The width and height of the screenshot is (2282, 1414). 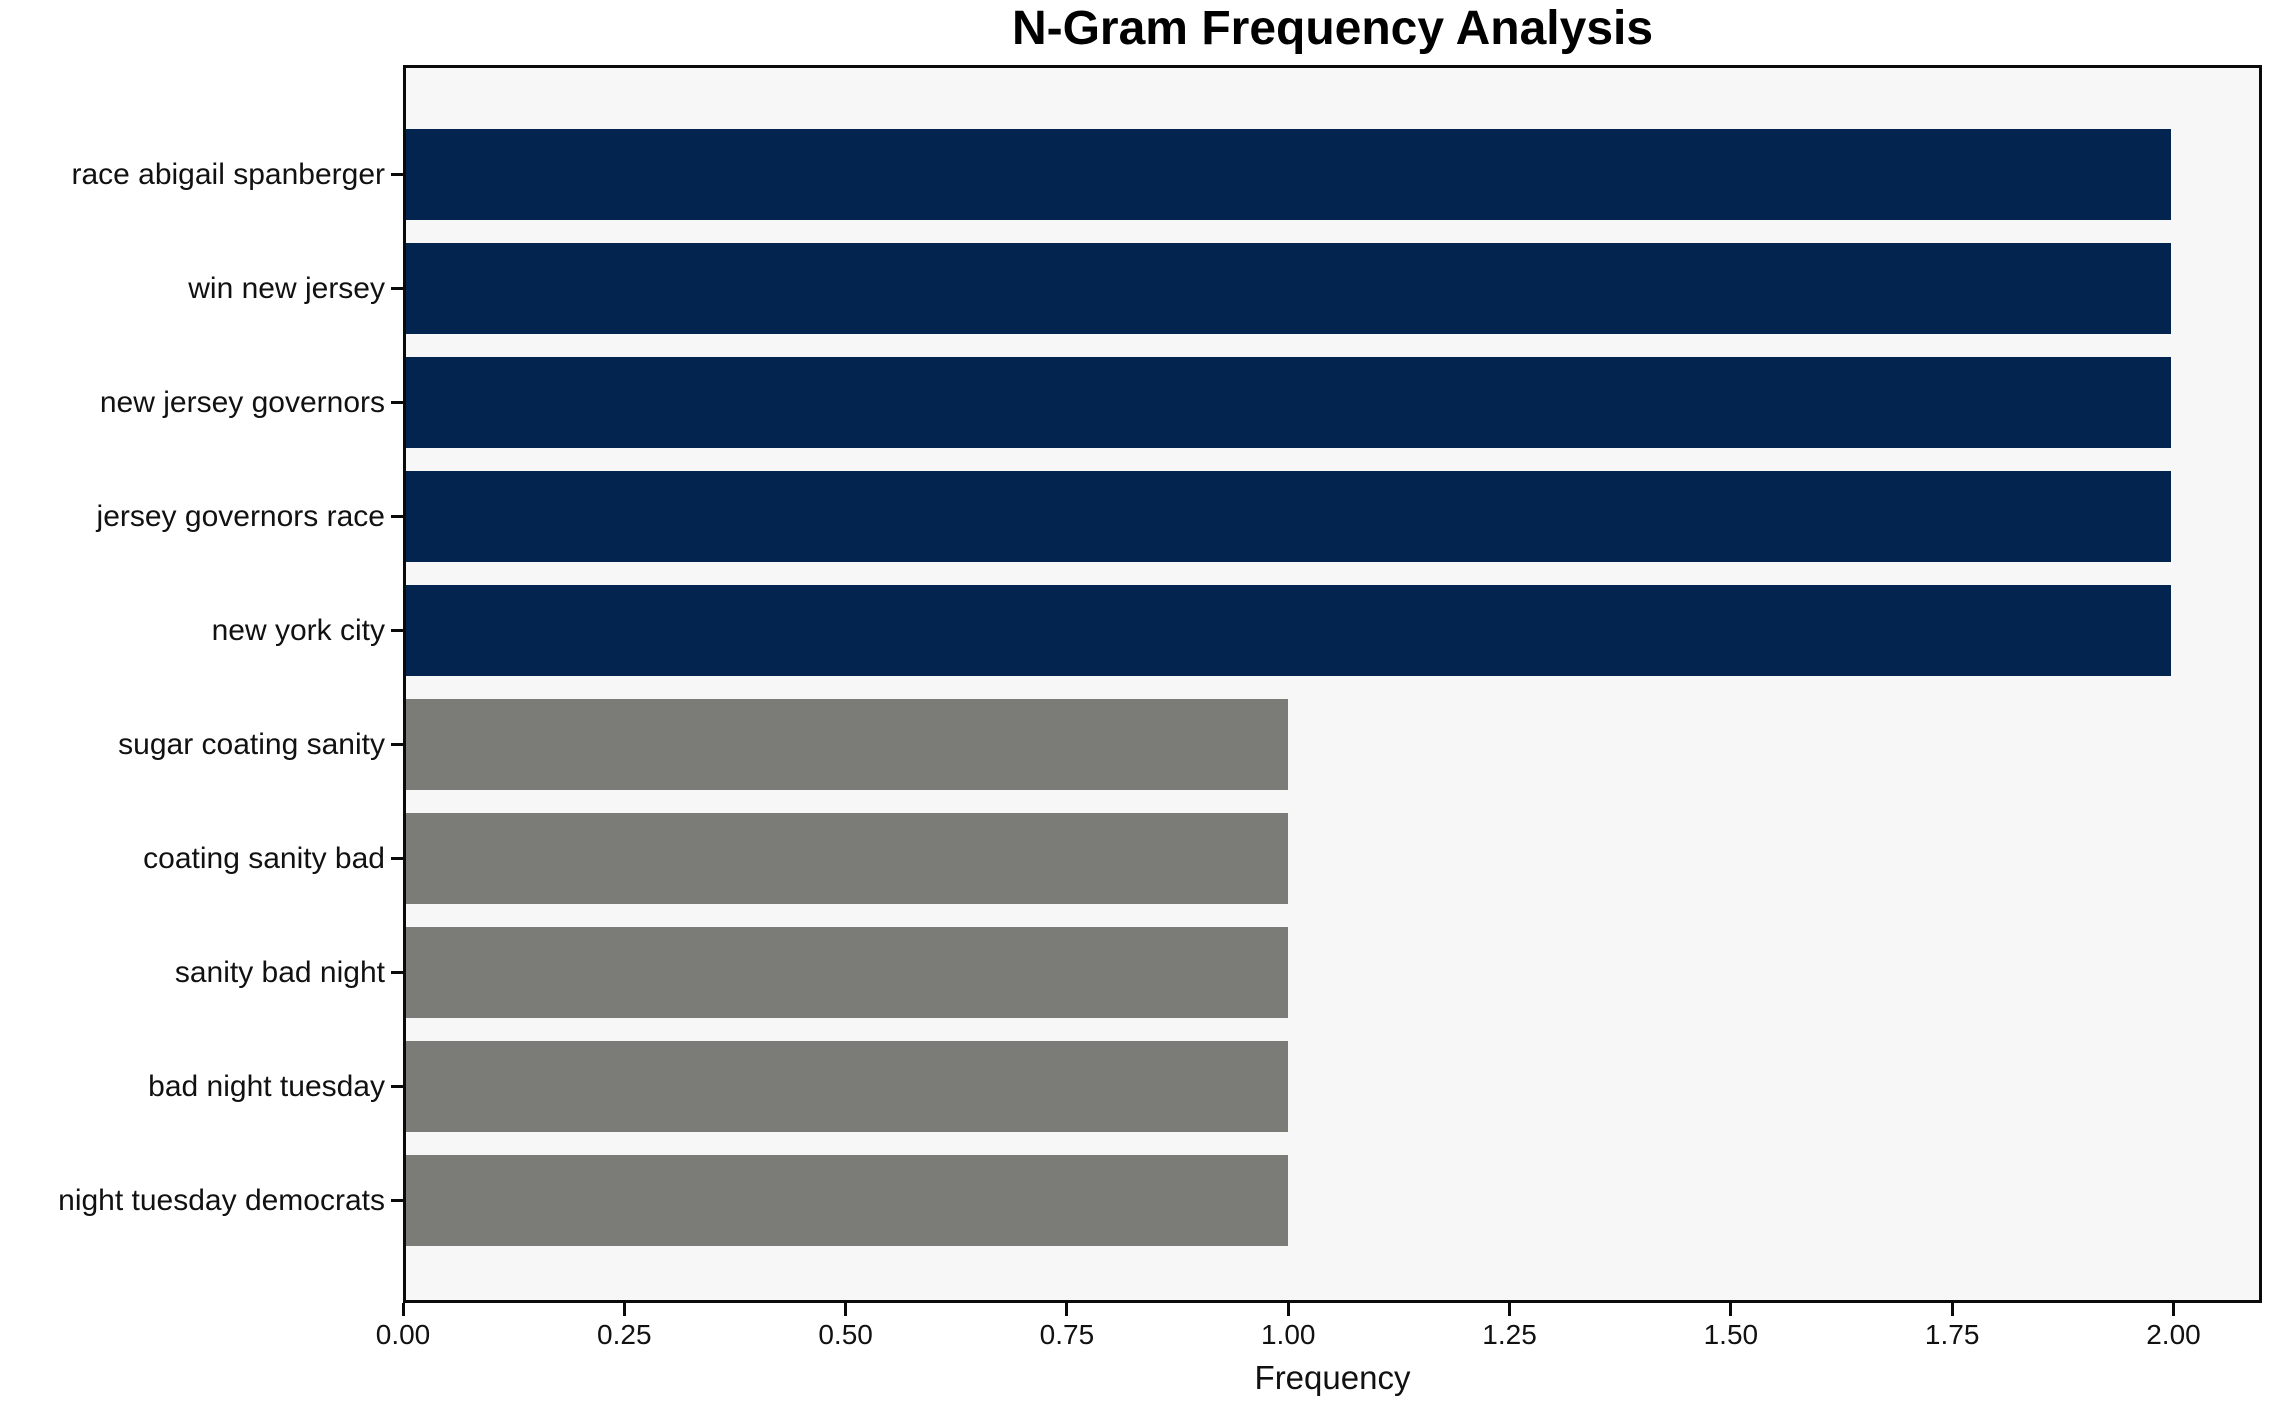 I want to click on bar-sanity-bad-night, so click(x=847, y=972).